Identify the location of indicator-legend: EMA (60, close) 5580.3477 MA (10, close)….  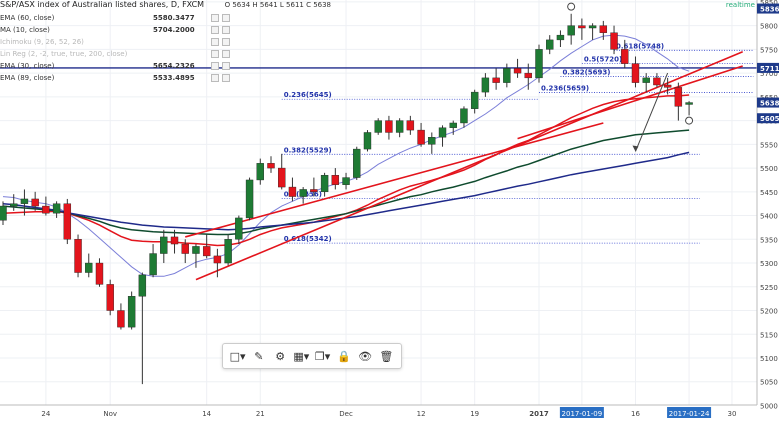
(115, 48).